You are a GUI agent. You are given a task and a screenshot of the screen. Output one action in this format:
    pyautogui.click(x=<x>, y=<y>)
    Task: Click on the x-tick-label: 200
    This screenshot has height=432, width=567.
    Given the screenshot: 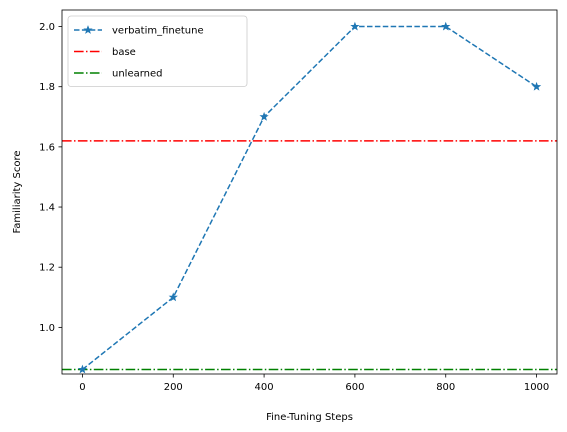 What is the action you would take?
    pyautogui.click(x=173, y=387)
    